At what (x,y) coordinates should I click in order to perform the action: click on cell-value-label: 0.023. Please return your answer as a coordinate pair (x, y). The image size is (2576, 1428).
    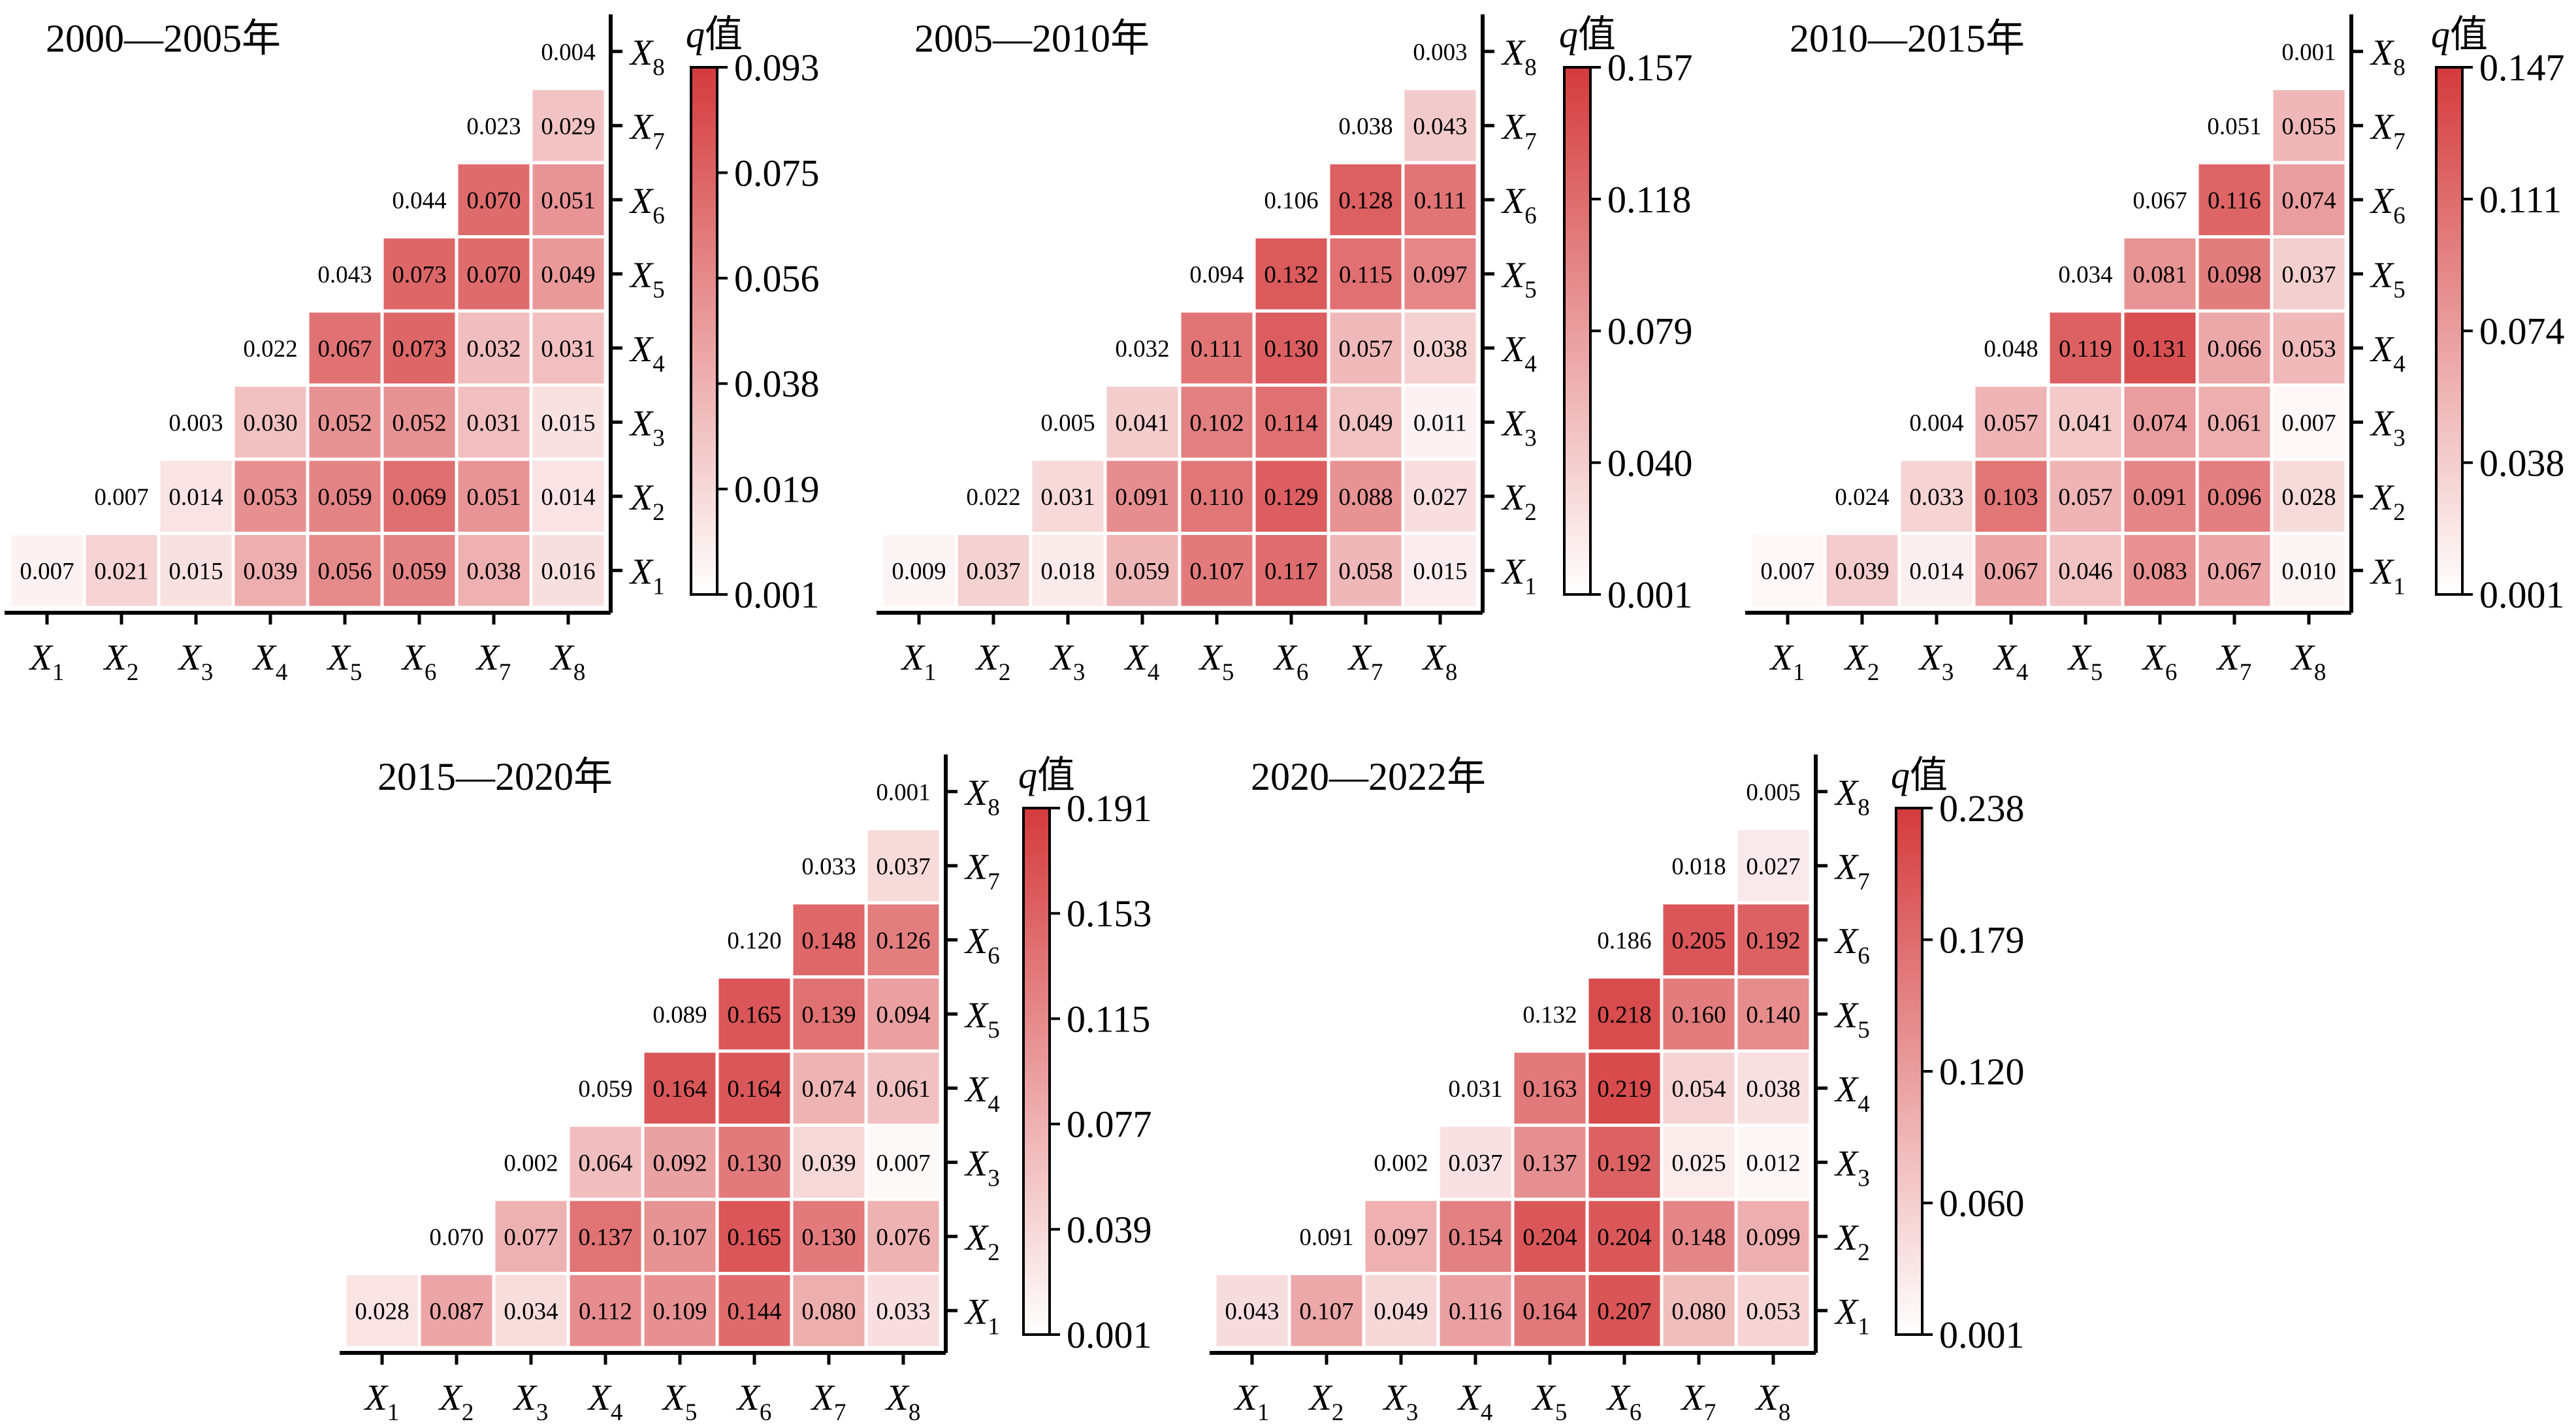
    Looking at the image, I should click on (493, 126).